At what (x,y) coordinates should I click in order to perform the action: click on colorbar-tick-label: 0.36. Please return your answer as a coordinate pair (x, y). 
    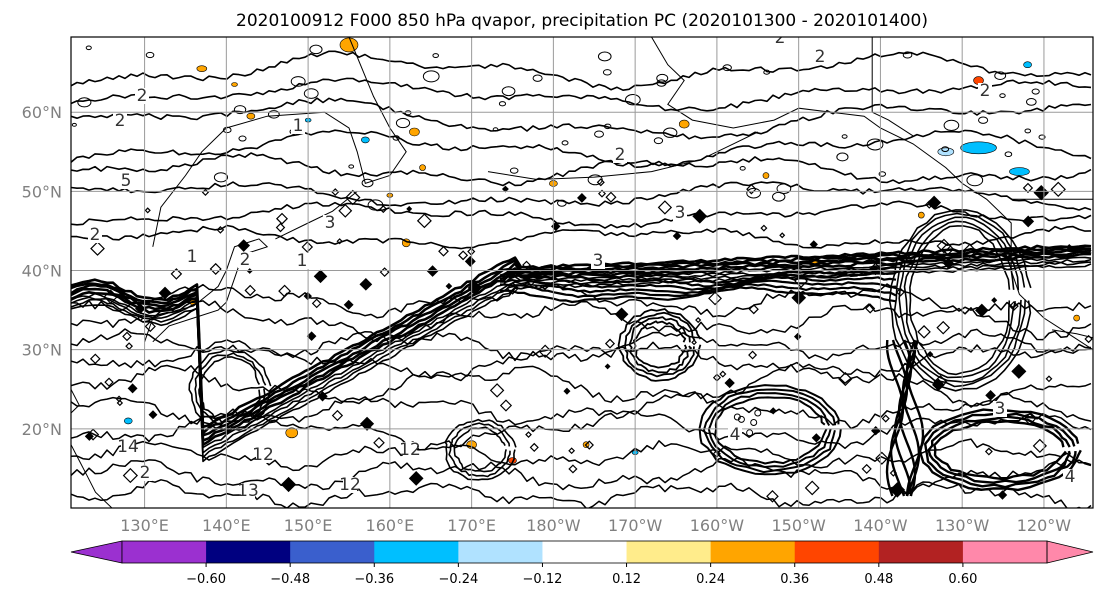
    Looking at the image, I should click on (794, 579).